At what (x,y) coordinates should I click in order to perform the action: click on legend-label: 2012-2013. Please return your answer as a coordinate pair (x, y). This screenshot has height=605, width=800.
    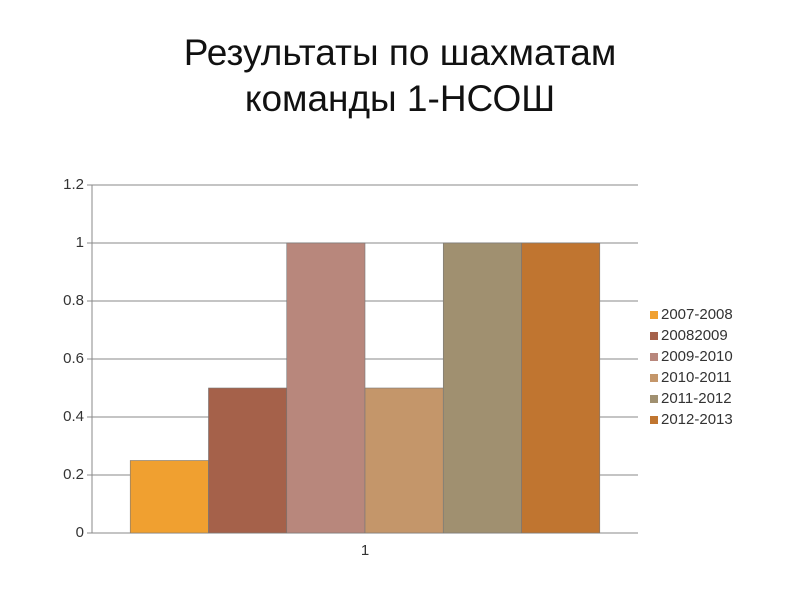
    Looking at the image, I should click on (697, 419).